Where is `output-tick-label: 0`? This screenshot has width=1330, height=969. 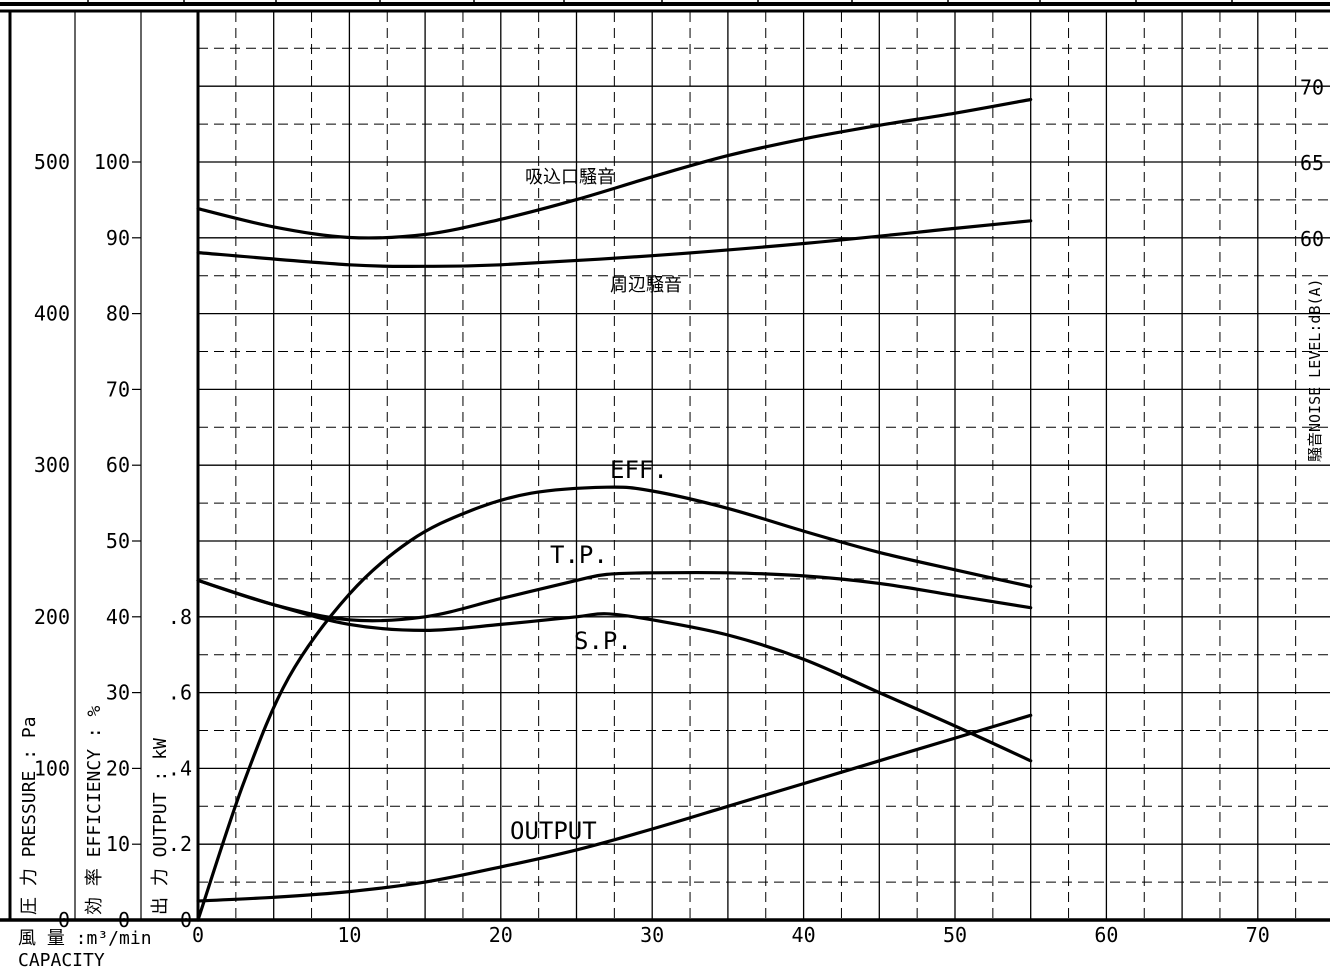
output-tick-label: 0 is located at coordinates (186, 920).